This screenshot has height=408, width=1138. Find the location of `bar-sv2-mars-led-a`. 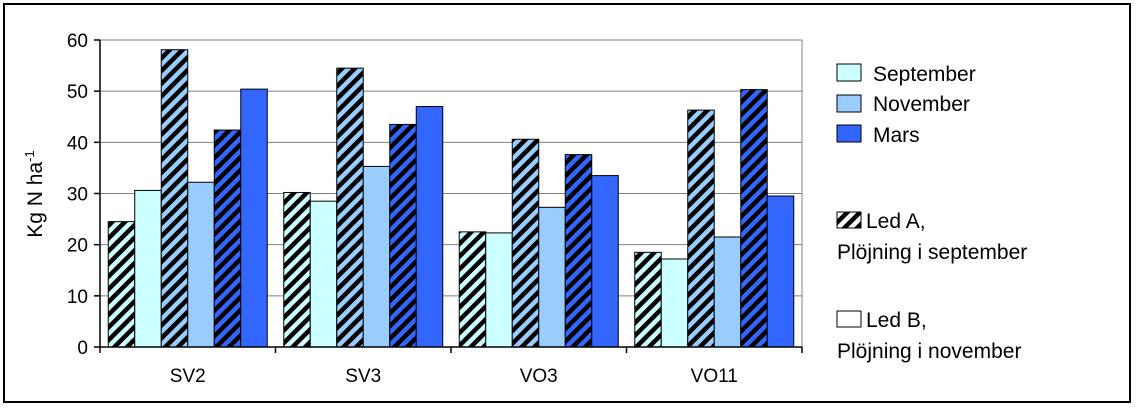

bar-sv2-mars-led-a is located at coordinates (227, 238).